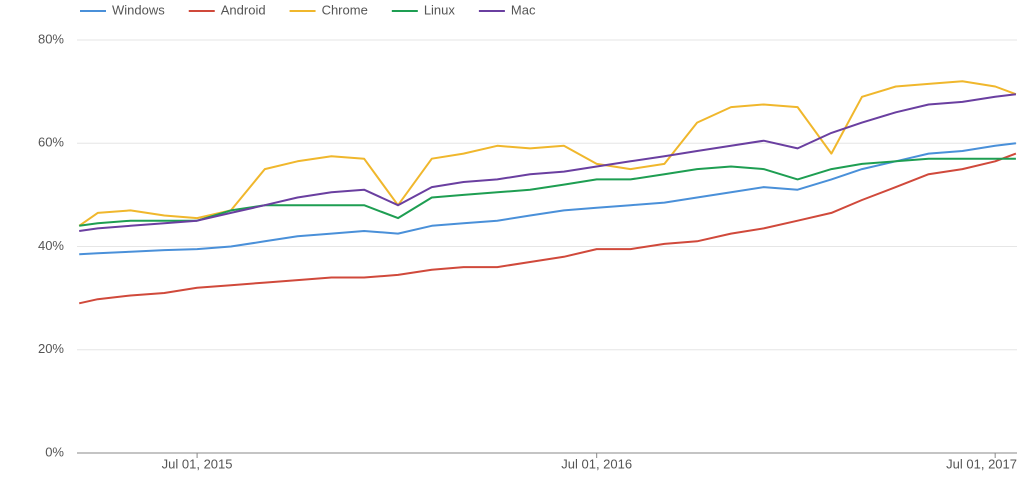 This screenshot has width=1024, height=488. Describe the element at coordinates (596, 463) in the screenshot. I see `x-tick-label: Jul 01, 2016` at that location.